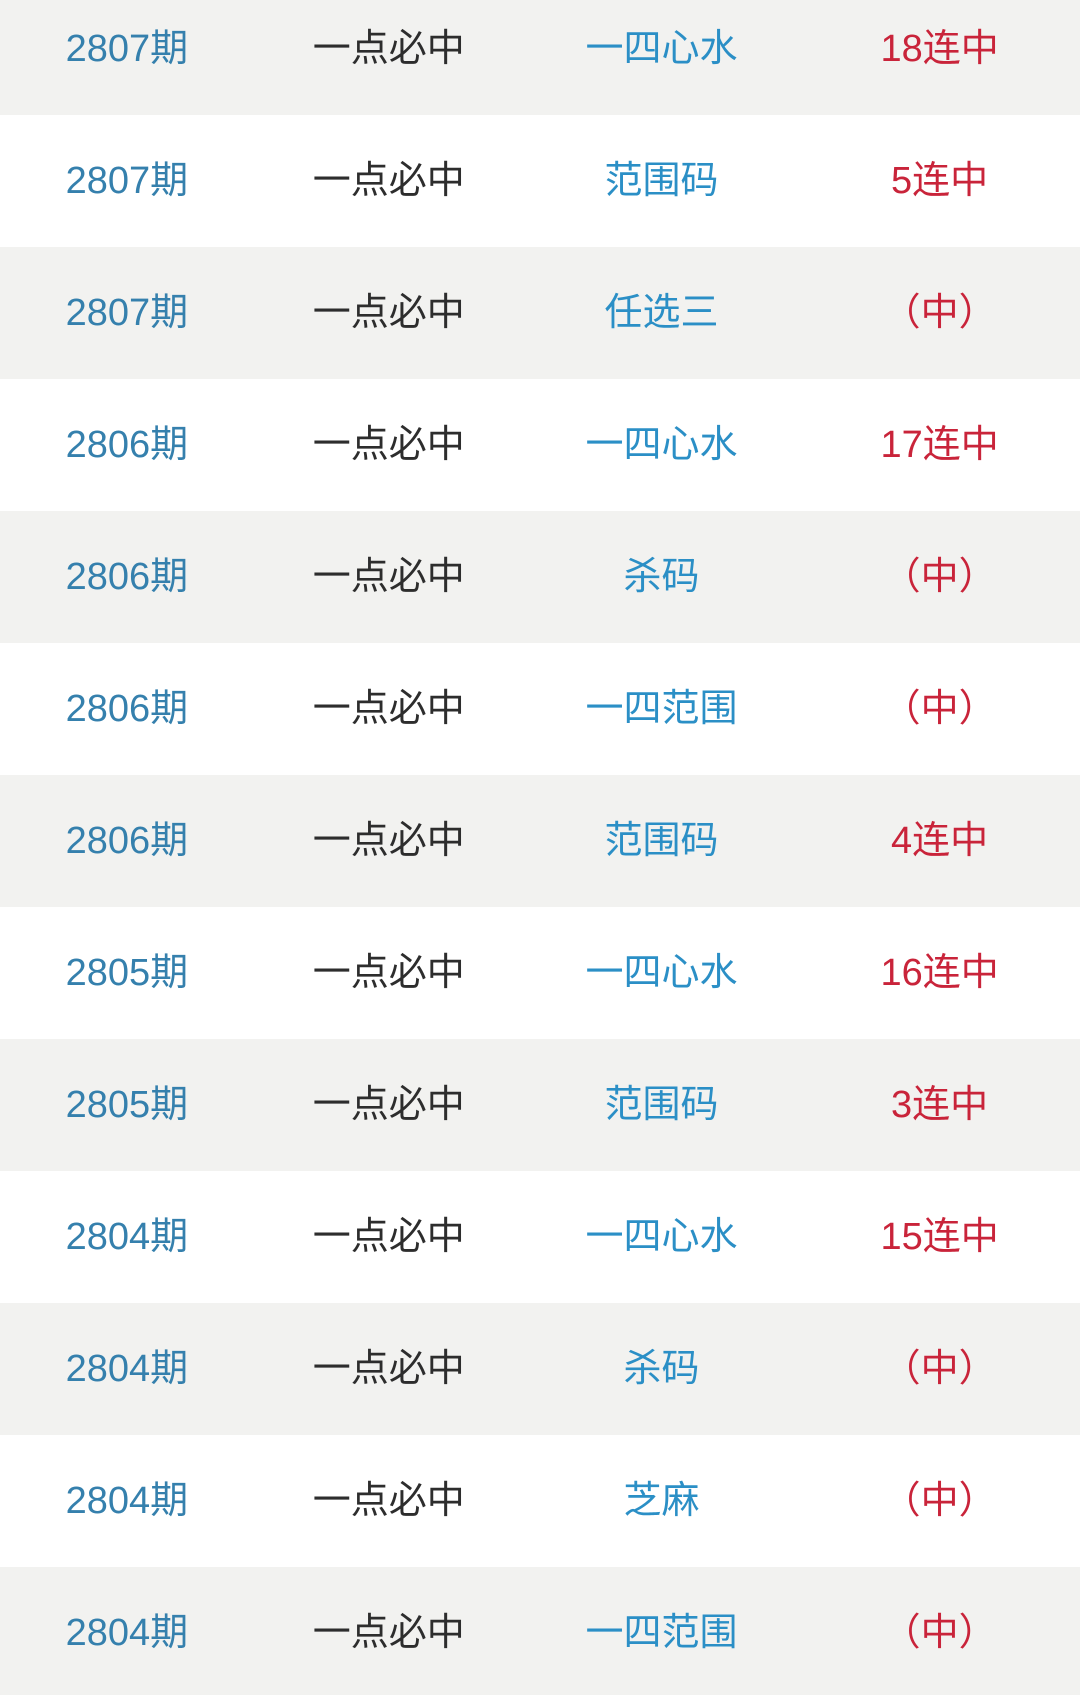  Describe the element at coordinates (540, 181) in the screenshot. I see `table-row: 2807期 一点必中 范围码 5连中` at that location.